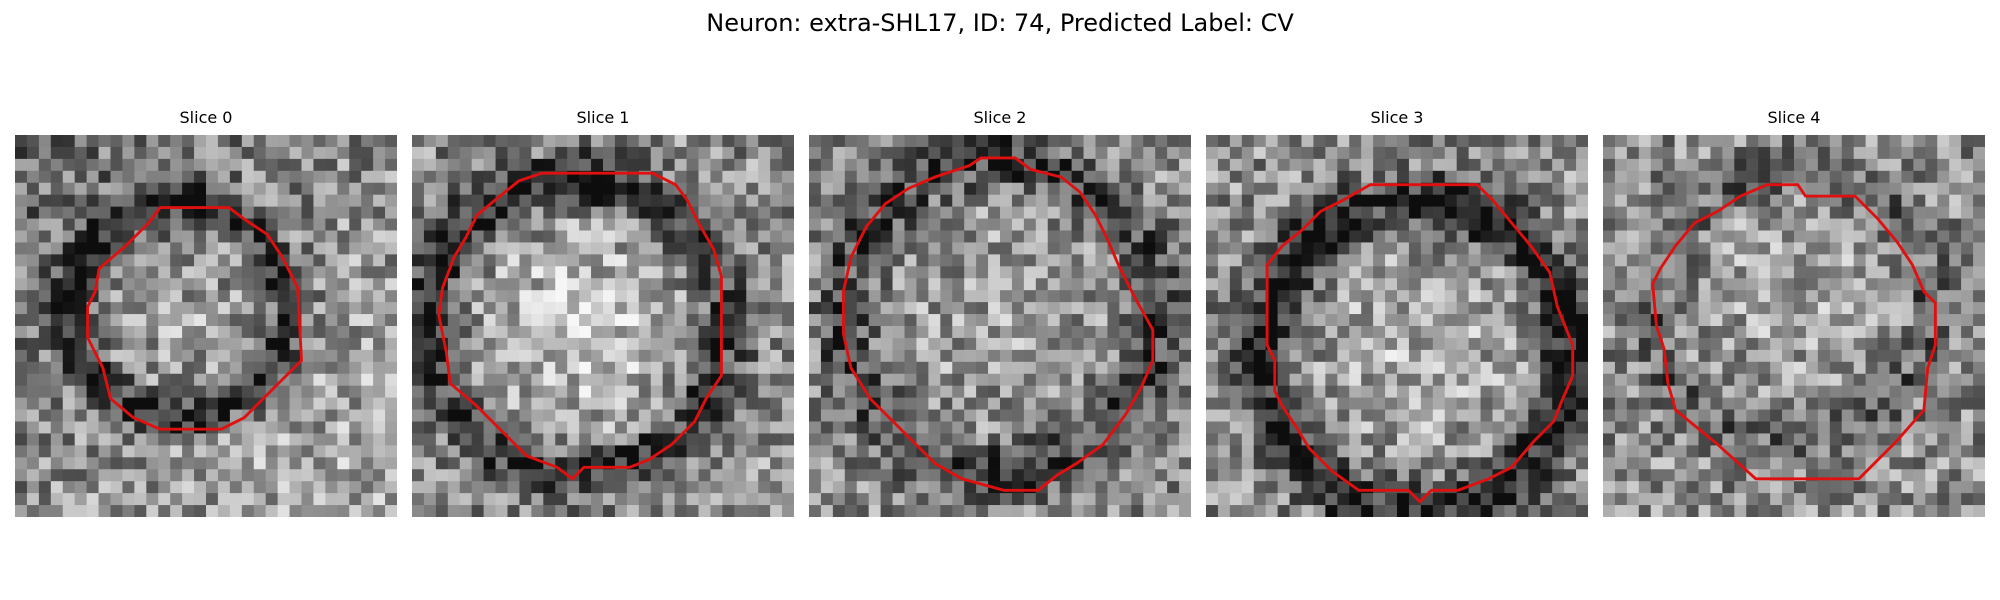  I want to click on panel-title: Slice 0, so click(206, 117).